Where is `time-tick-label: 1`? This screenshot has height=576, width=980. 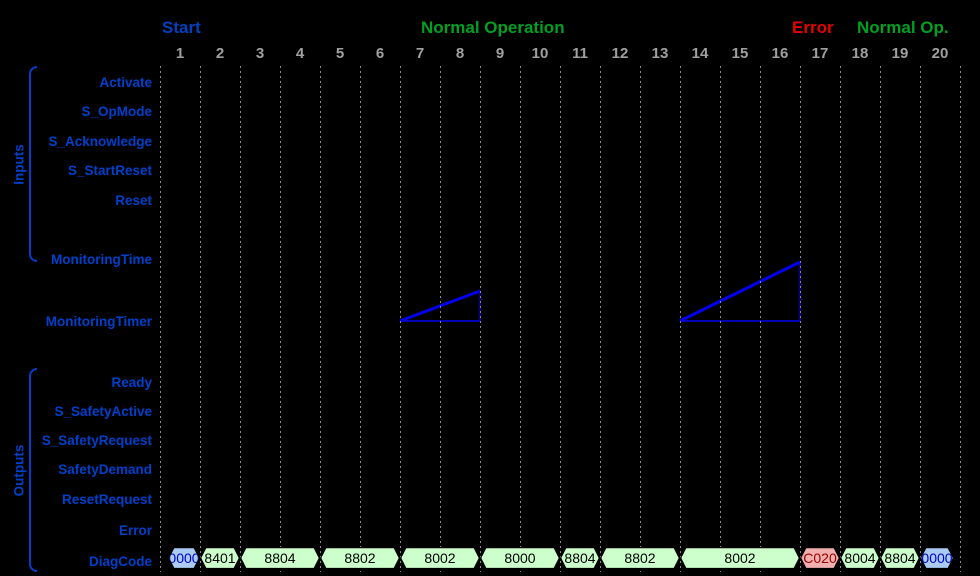
time-tick-label: 1 is located at coordinates (180, 53).